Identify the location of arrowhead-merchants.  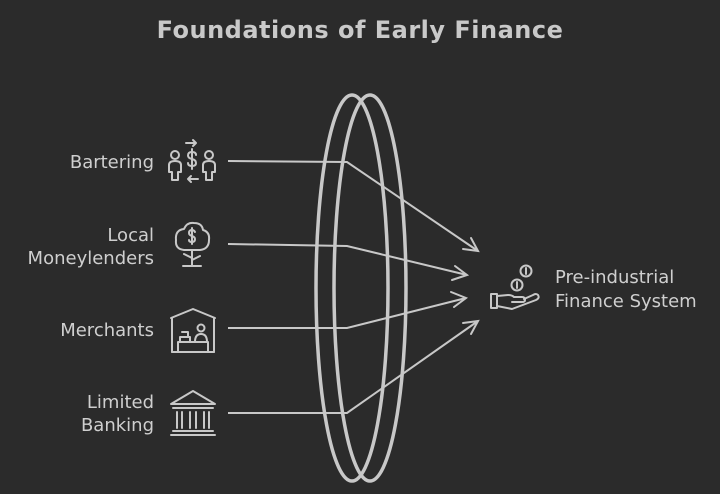
(459, 299).